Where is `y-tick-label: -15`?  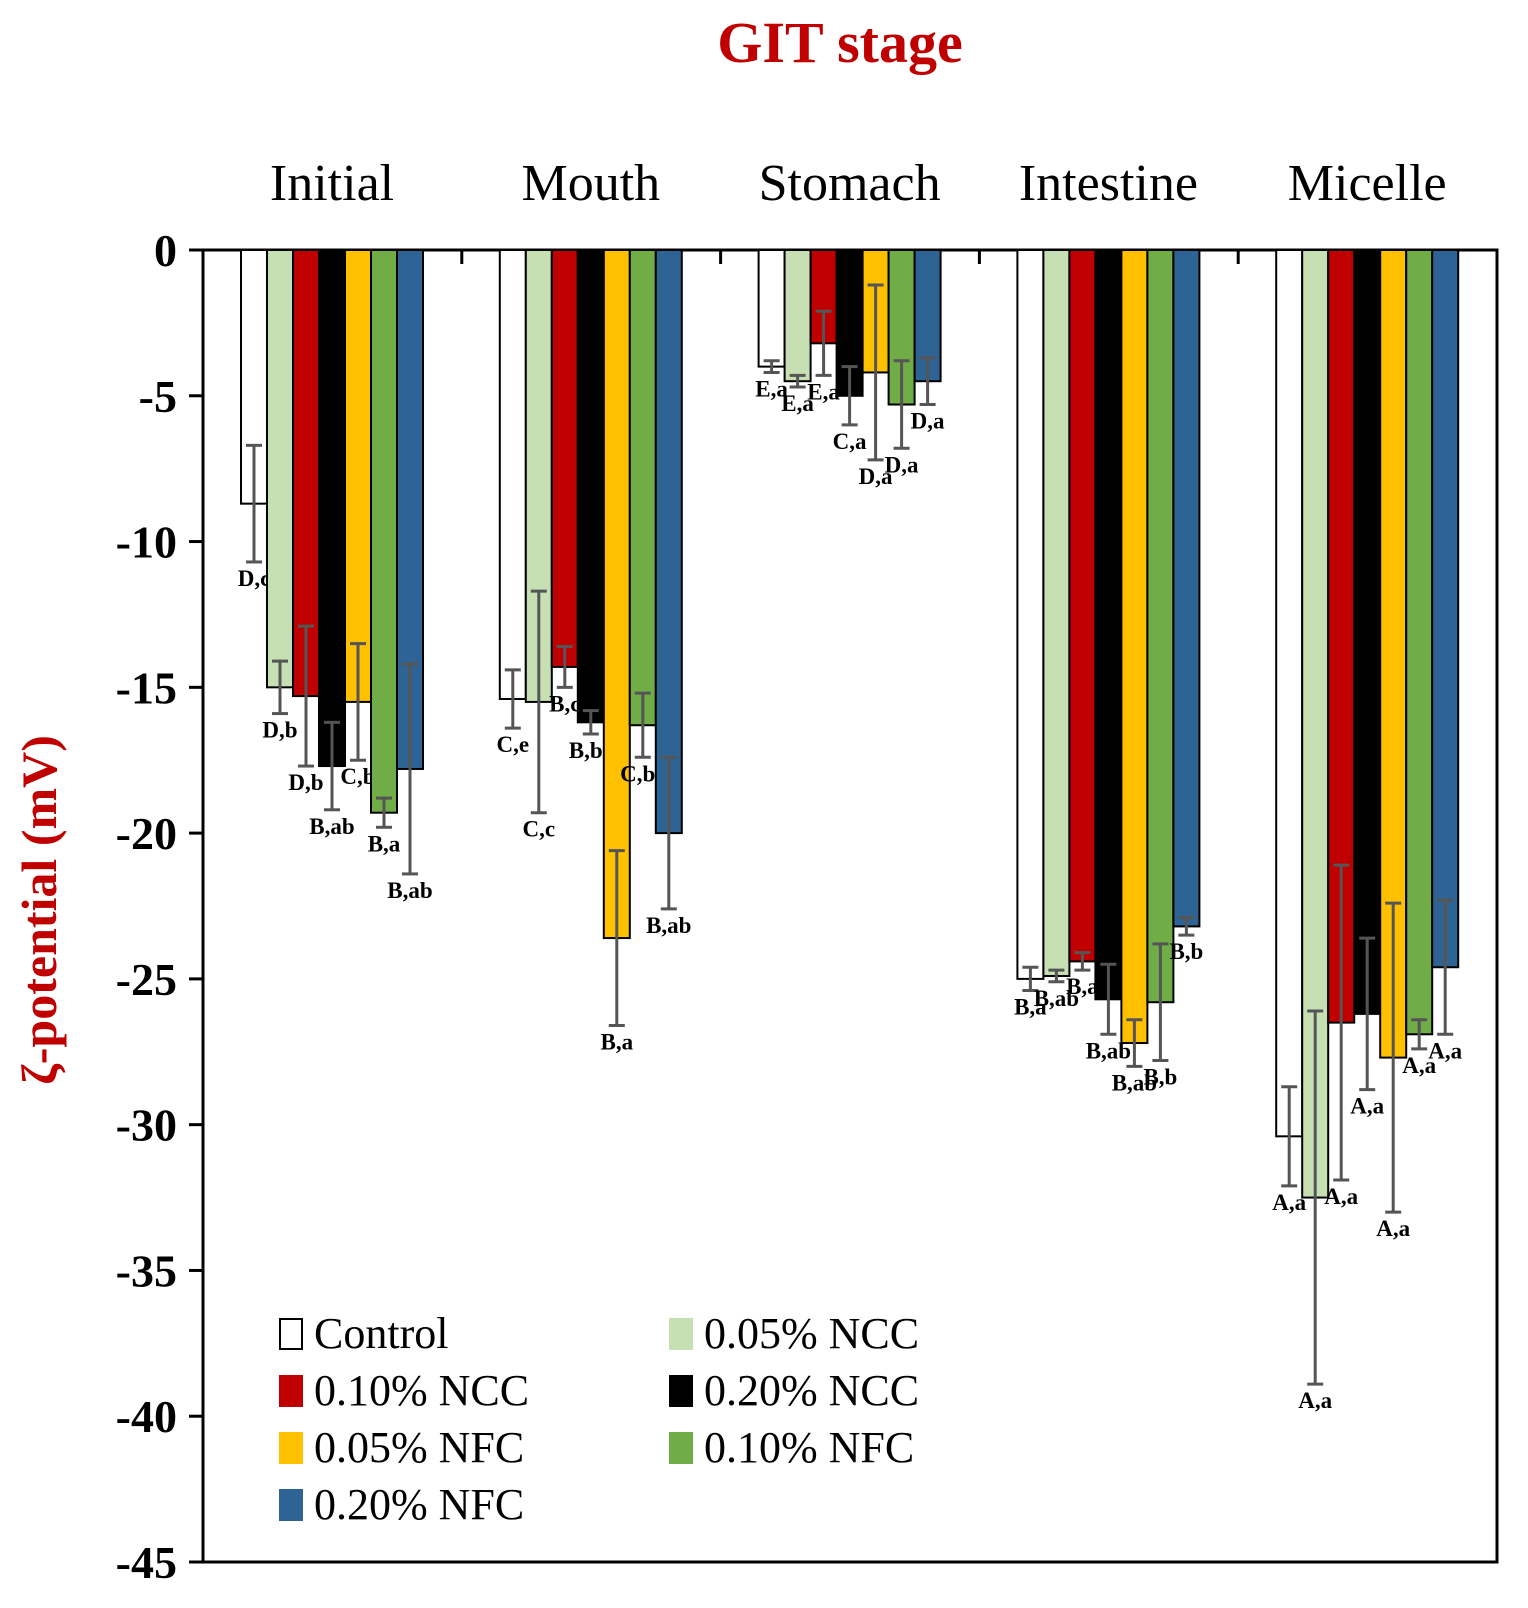
y-tick-label: -15 is located at coordinates (146, 687).